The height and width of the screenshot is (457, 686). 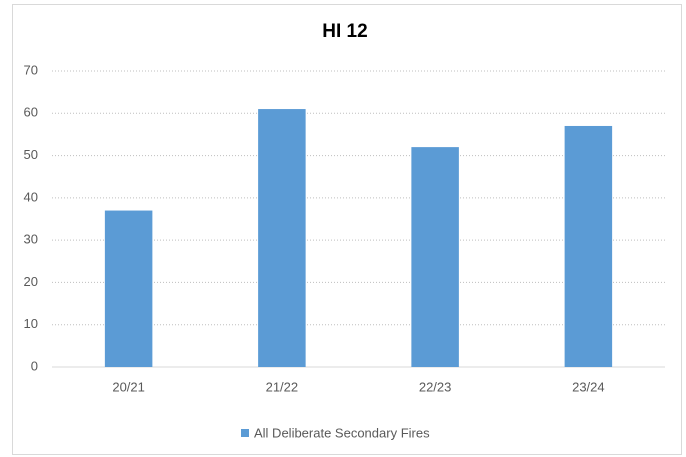 I want to click on x-tick-label: 21/22, so click(x=282, y=386).